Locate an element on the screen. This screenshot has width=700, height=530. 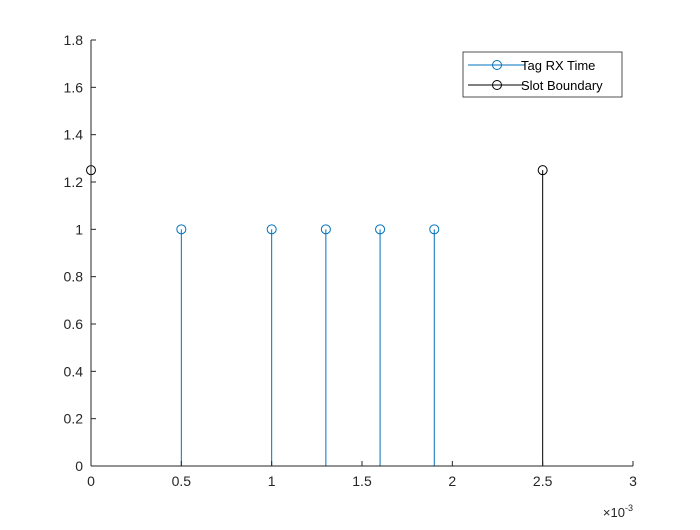
y-tick-label: 0 is located at coordinates (79, 466).